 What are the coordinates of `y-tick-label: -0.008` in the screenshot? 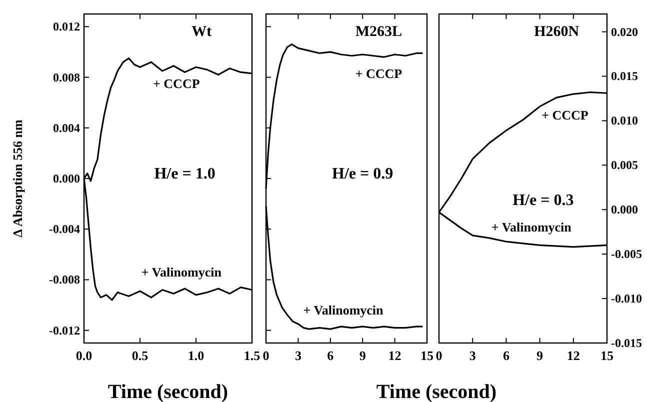 It's located at (64, 279).